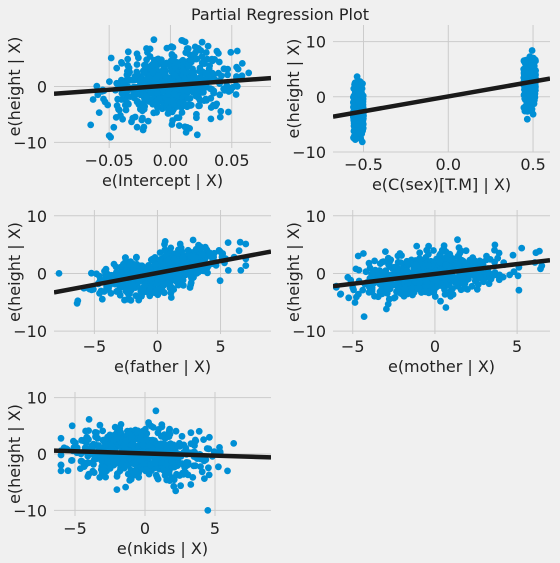 The width and height of the screenshot is (560, 563). What do you see at coordinates (517, 346) in the screenshot?
I see `x-tick-label: 5` at bounding box center [517, 346].